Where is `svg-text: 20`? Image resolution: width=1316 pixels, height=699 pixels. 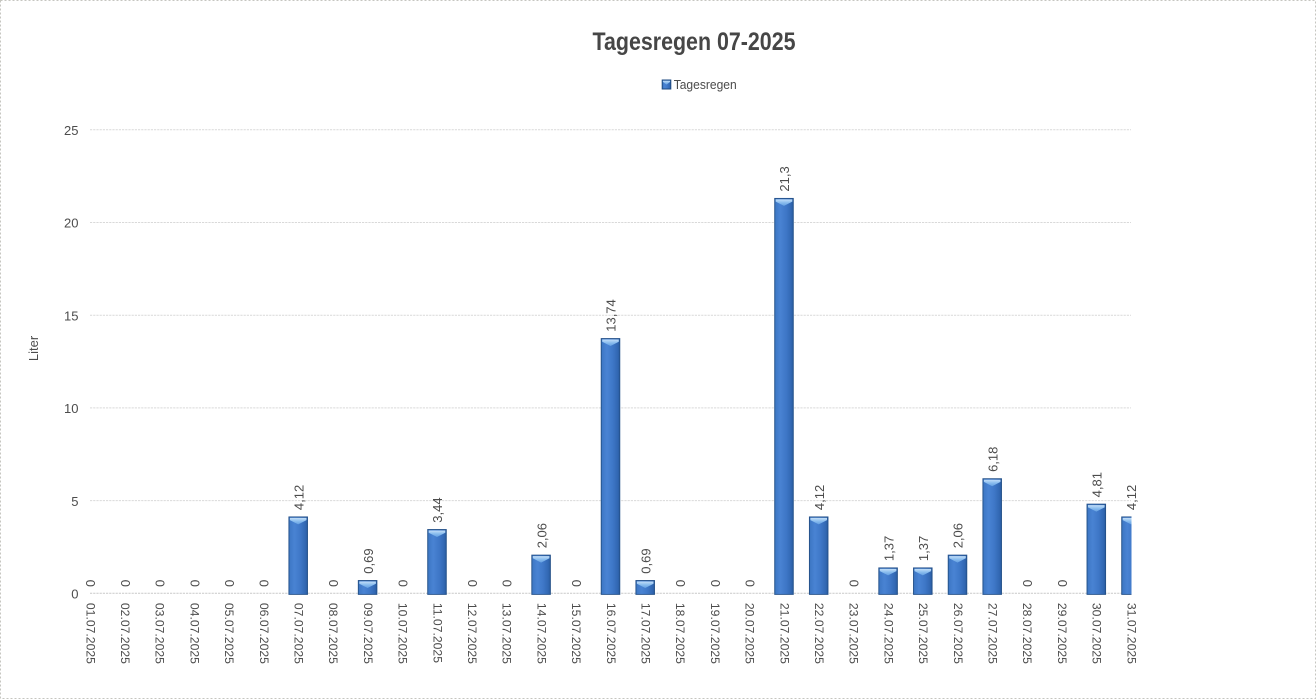 svg-text: 20 is located at coordinates (71, 223).